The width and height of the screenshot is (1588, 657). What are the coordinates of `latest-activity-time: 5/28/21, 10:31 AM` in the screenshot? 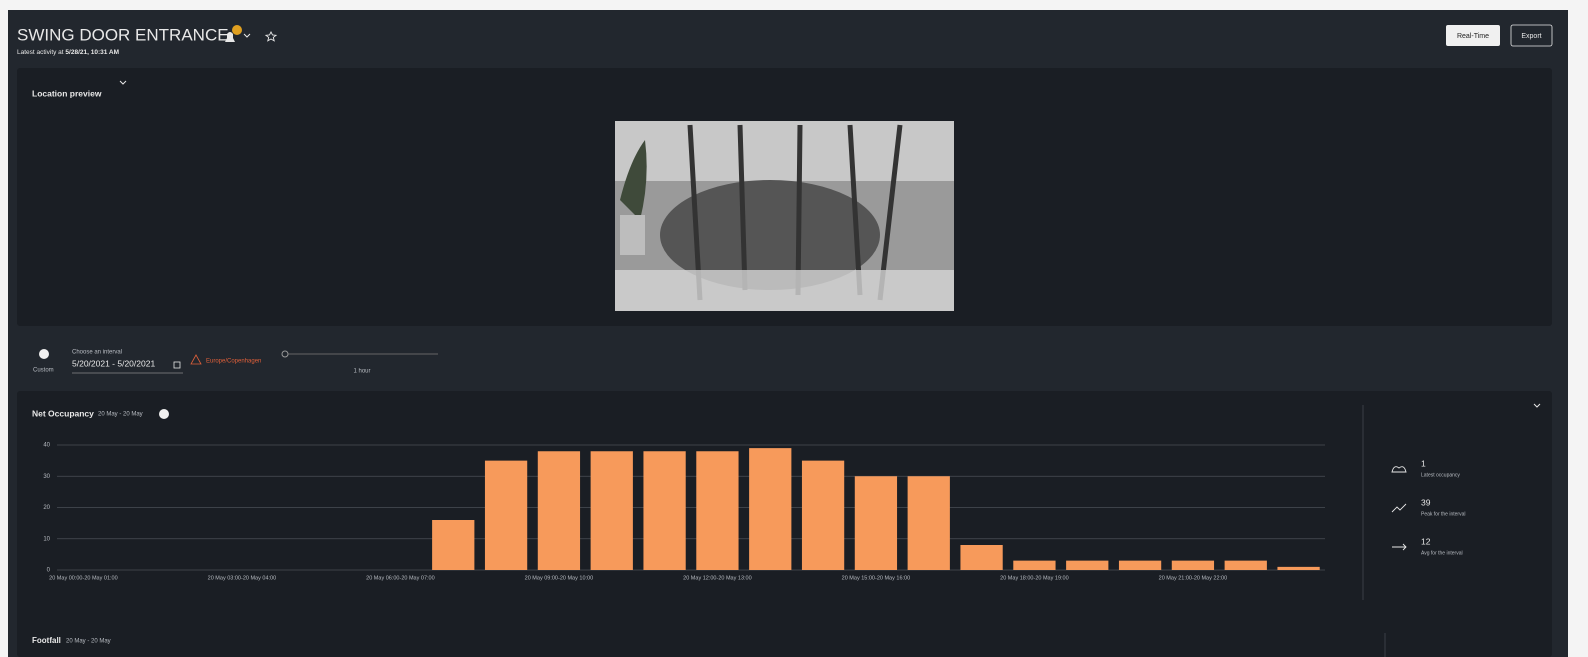 It's located at (92, 52).